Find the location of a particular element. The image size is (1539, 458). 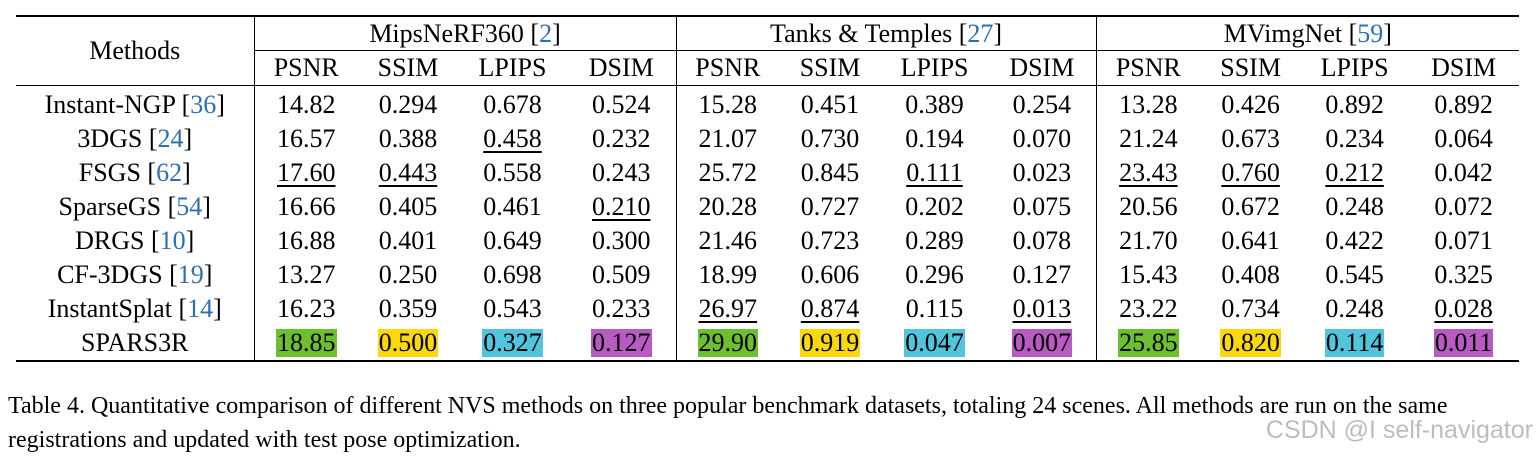

value-cell: 0.070 is located at coordinates (1042, 139).